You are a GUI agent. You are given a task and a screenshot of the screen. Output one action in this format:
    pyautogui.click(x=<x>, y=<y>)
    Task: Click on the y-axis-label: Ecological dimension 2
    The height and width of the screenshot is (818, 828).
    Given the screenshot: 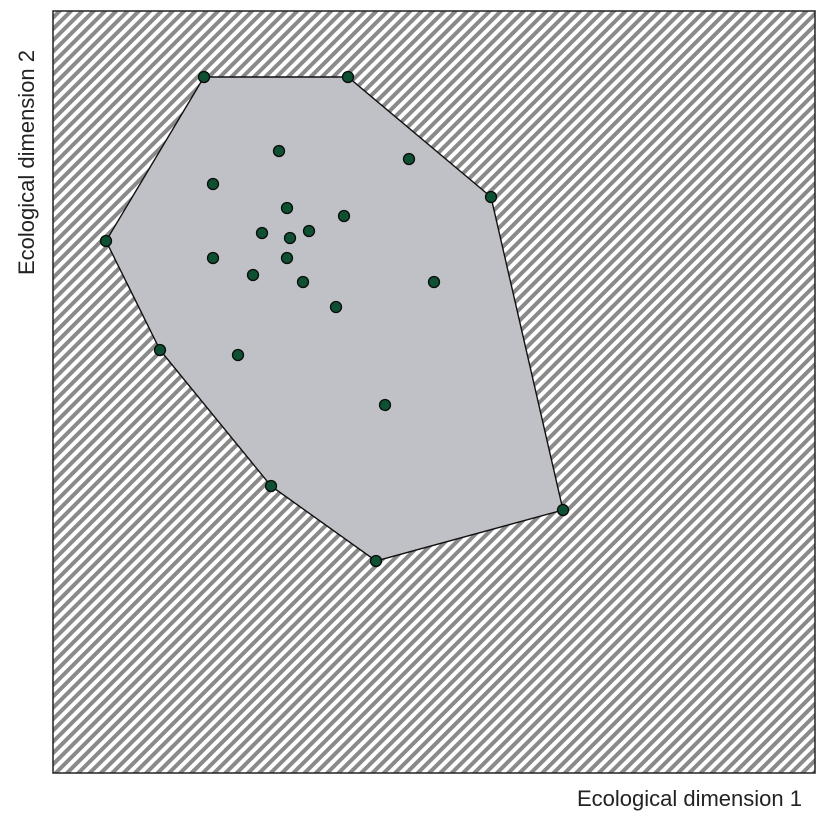 What is the action you would take?
    pyautogui.click(x=26, y=162)
    